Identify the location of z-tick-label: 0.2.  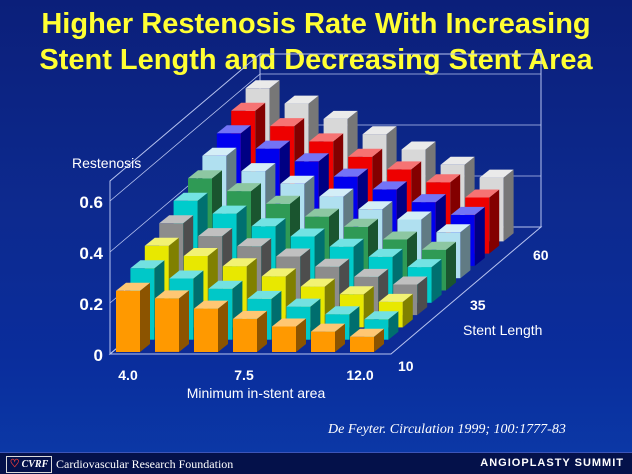
(91, 304).